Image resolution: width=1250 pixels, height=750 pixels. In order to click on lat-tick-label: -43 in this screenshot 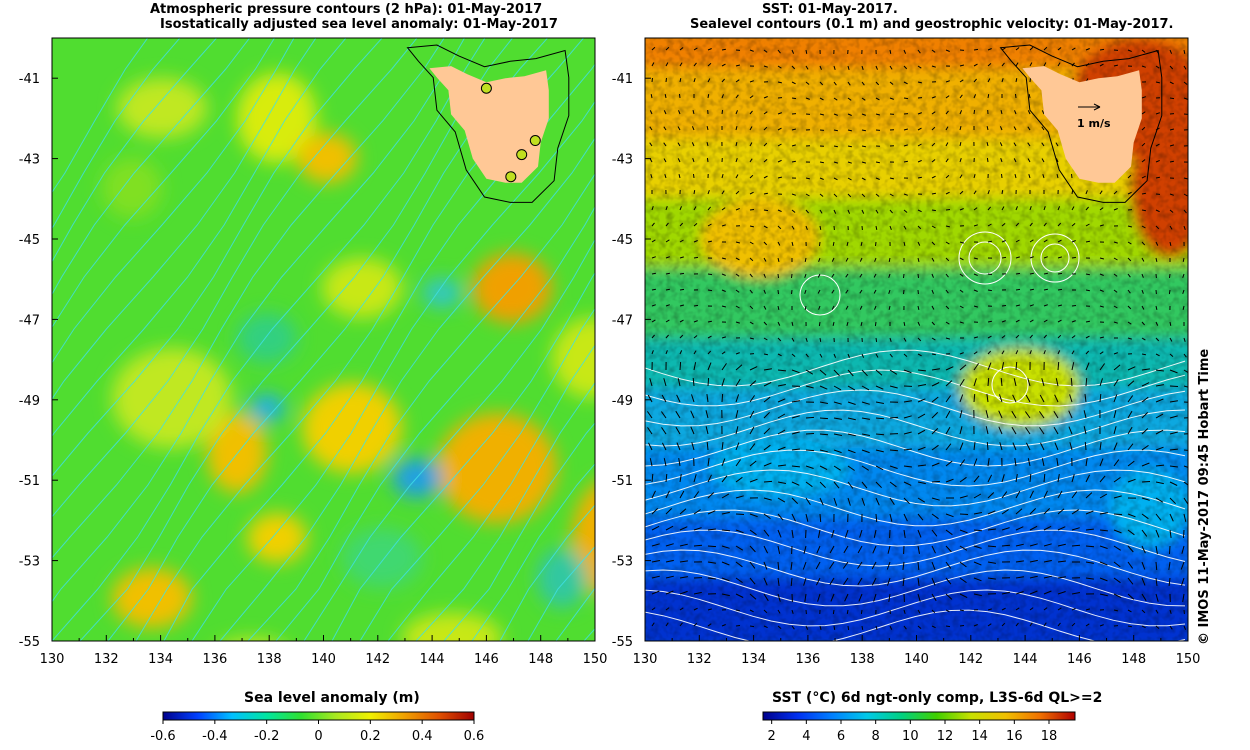, I will do `click(29, 160)`.